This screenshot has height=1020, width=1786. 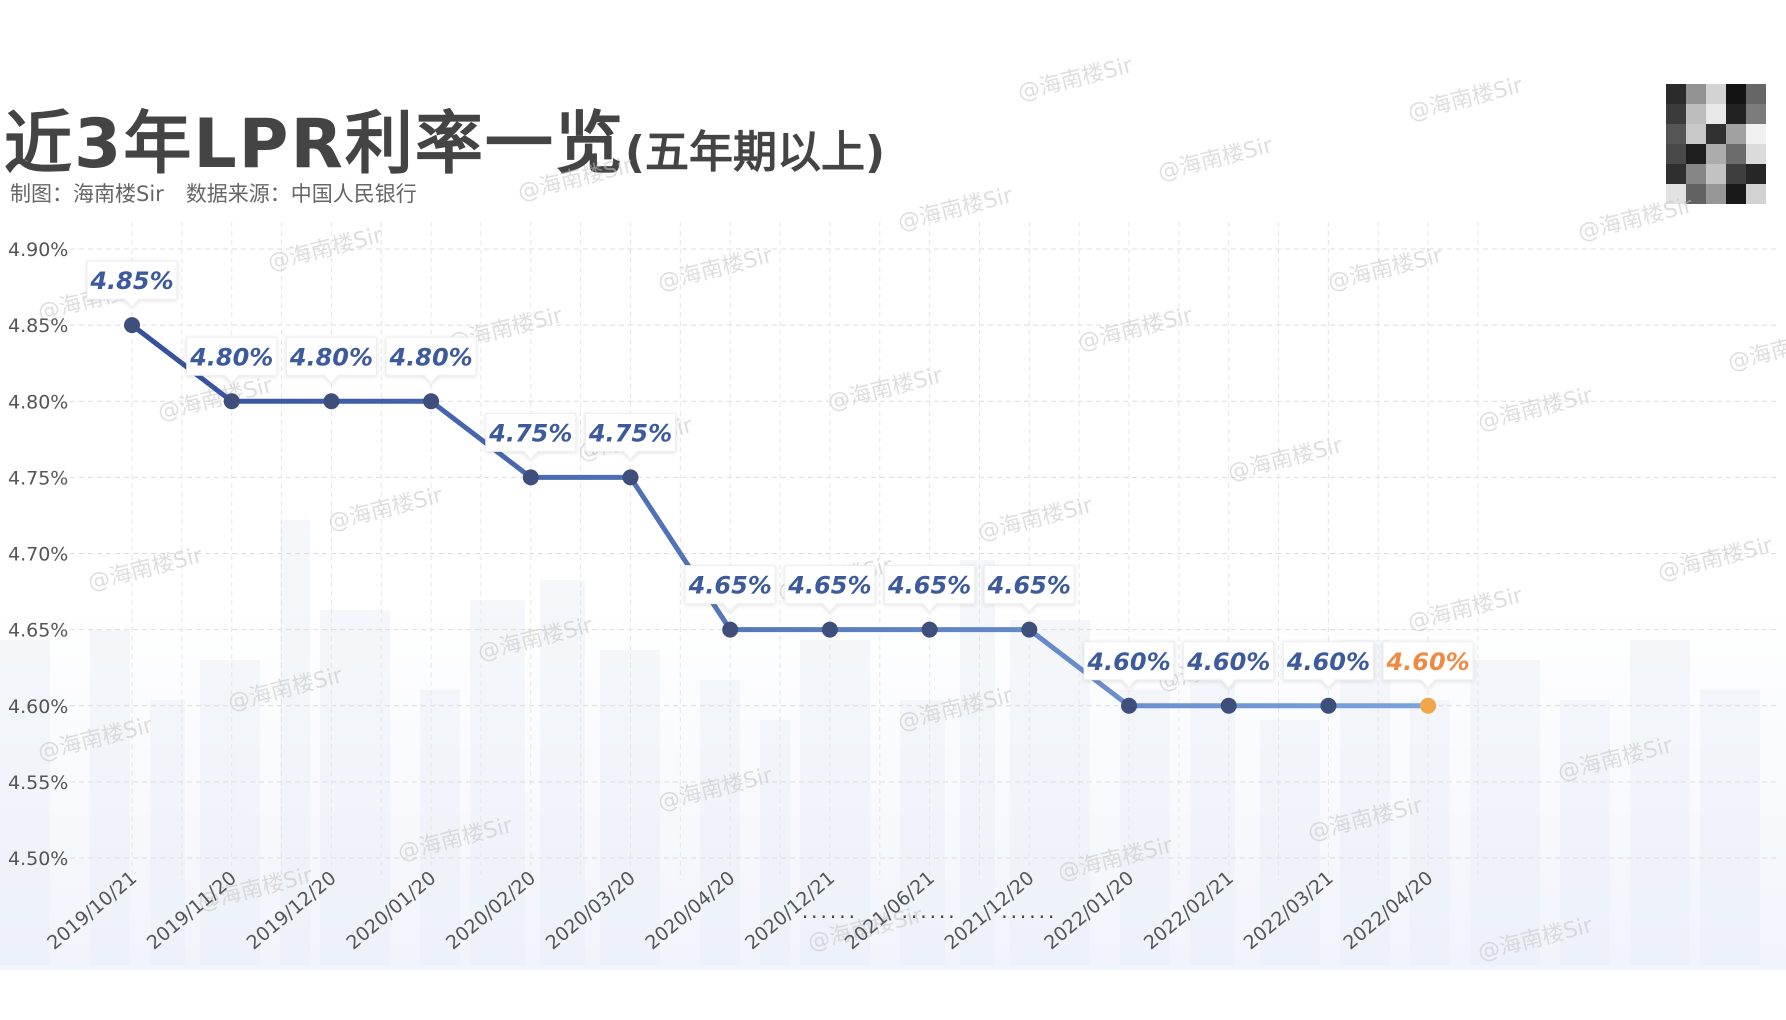 I want to click on credit-author: 制图：海南楼Sir, so click(x=87, y=194).